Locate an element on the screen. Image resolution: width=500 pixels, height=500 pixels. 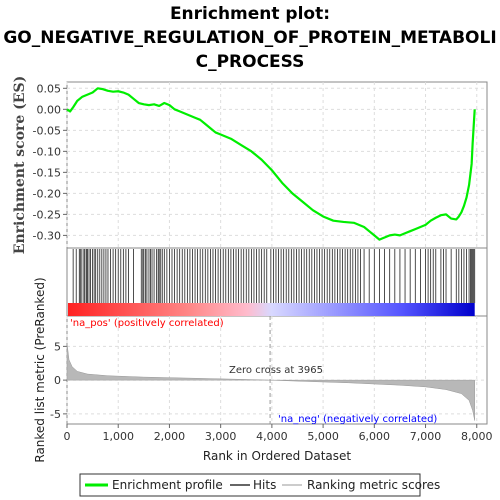
chart-title-line-3: C_PROCESS is located at coordinates (250, 62).